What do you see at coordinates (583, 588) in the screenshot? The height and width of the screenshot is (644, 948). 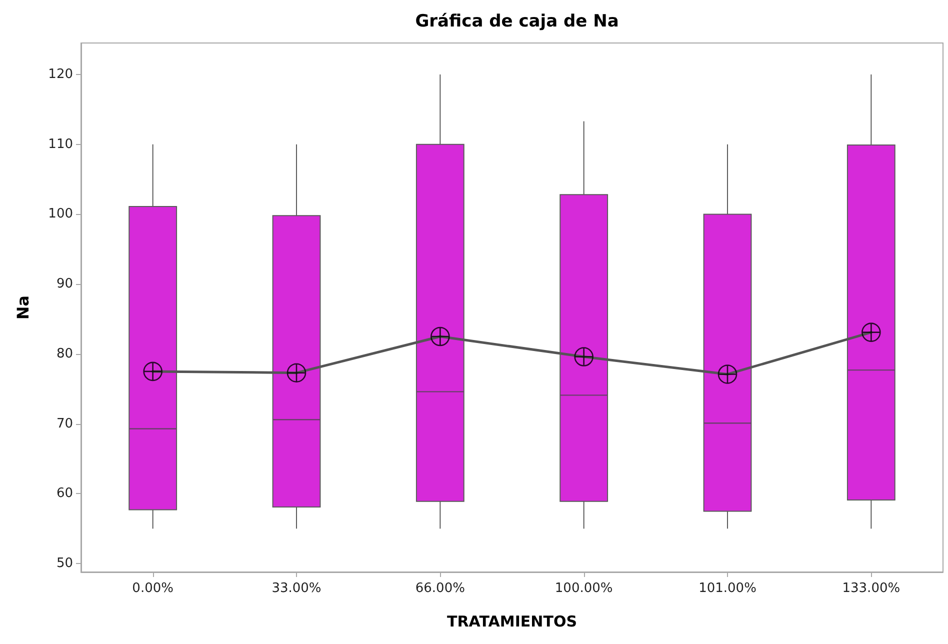 I see `x-tick-label: 100.00%` at bounding box center [583, 588].